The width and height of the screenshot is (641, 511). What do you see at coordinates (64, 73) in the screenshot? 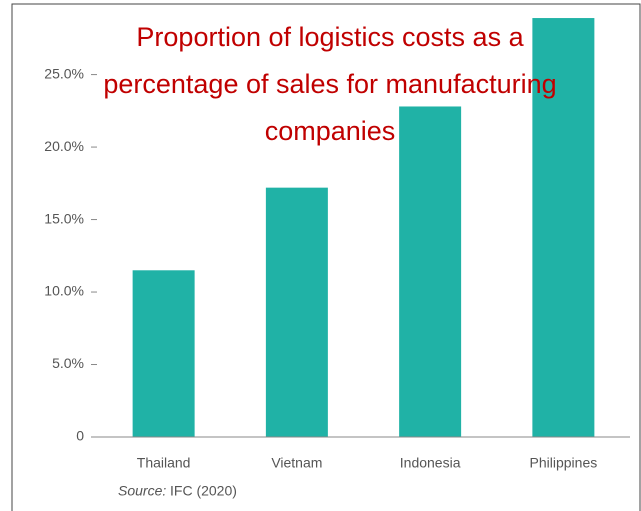
I see `y-tick-label: 25.0%` at bounding box center [64, 73].